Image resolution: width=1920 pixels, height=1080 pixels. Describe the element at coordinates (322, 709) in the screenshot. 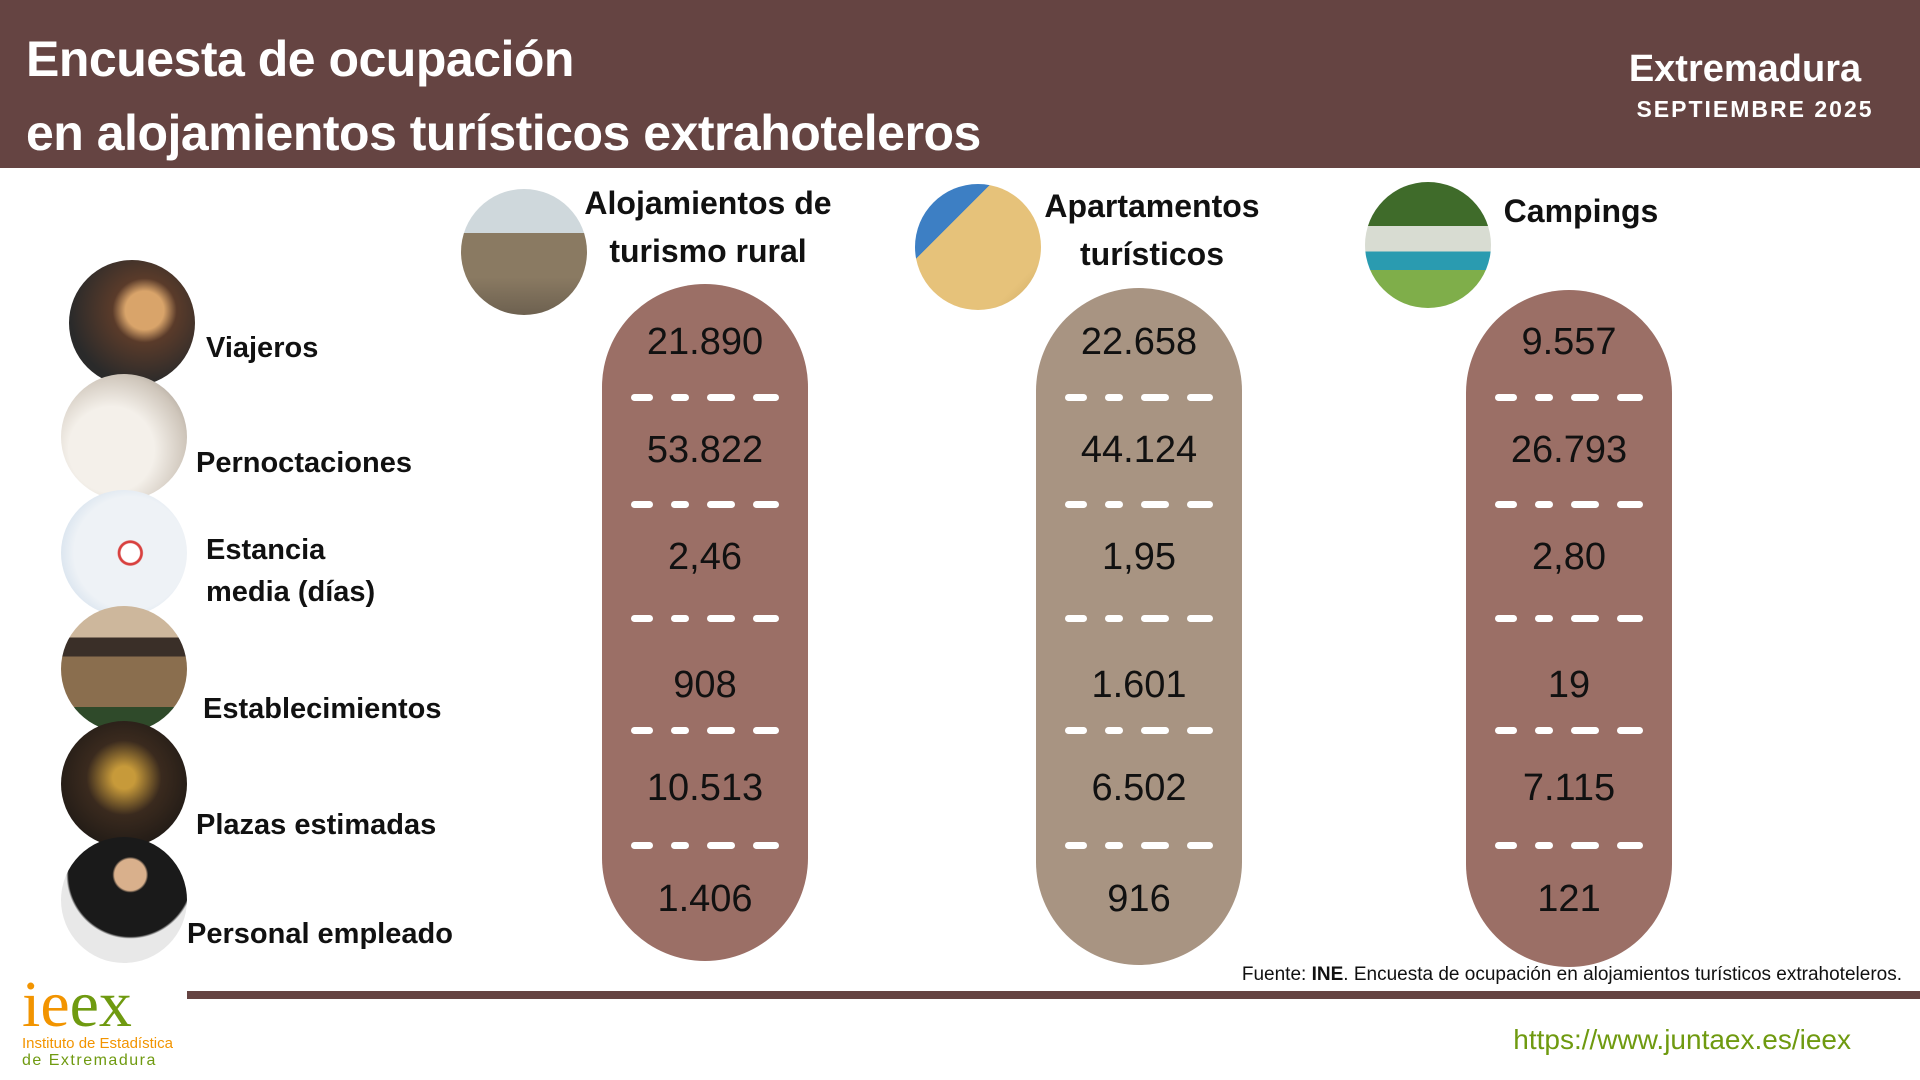

I see `row-label-establecimientos: Establecimientos` at that location.